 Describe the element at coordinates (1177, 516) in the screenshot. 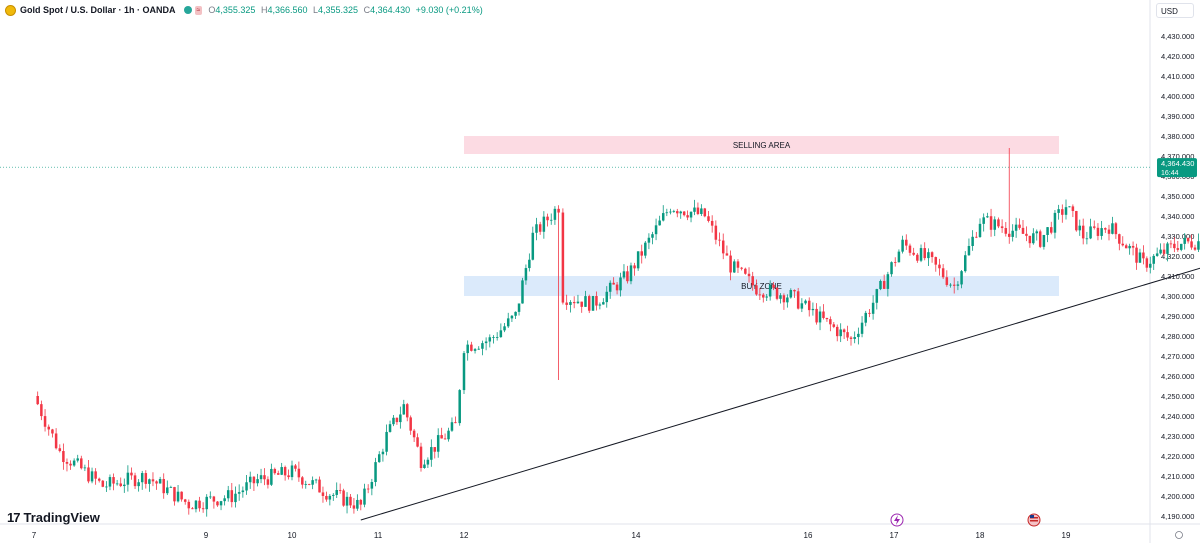

I see `y-tick-label: 4,190.000` at that location.